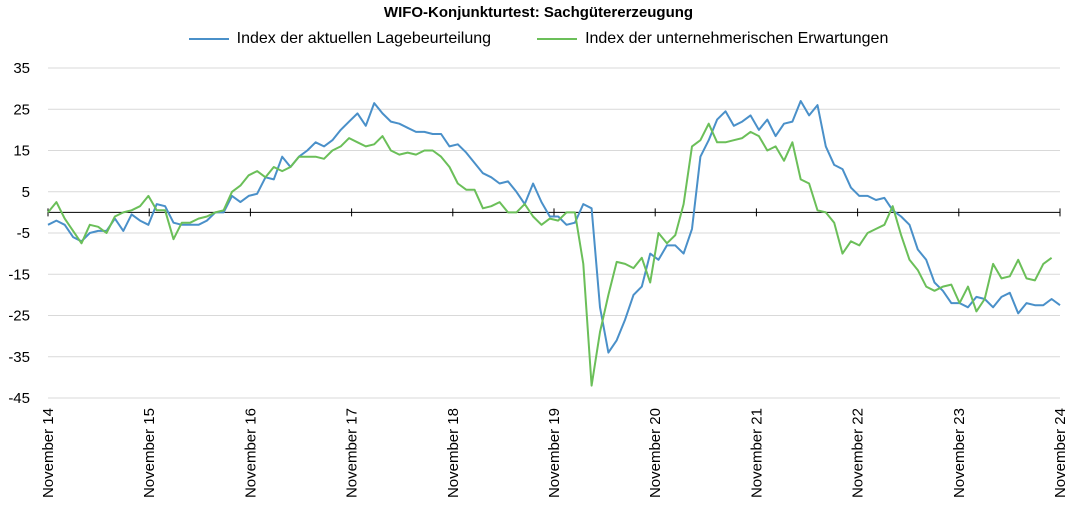 This screenshot has height=528, width=1077. What do you see at coordinates (208, 39) in the screenshot?
I see `legend-swatch-lagebeurteilung` at bounding box center [208, 39].